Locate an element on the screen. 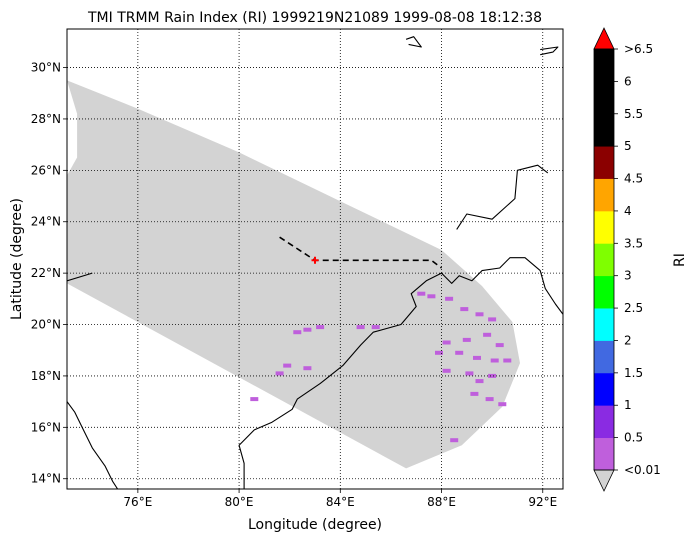 The image size is (697, 542). colorbar: <0.01 0.5 1 1.5 2 2.5 3 3.5 4 4.5 5 5.5 6 >6.5 RI is located at coordinates (640, 259).